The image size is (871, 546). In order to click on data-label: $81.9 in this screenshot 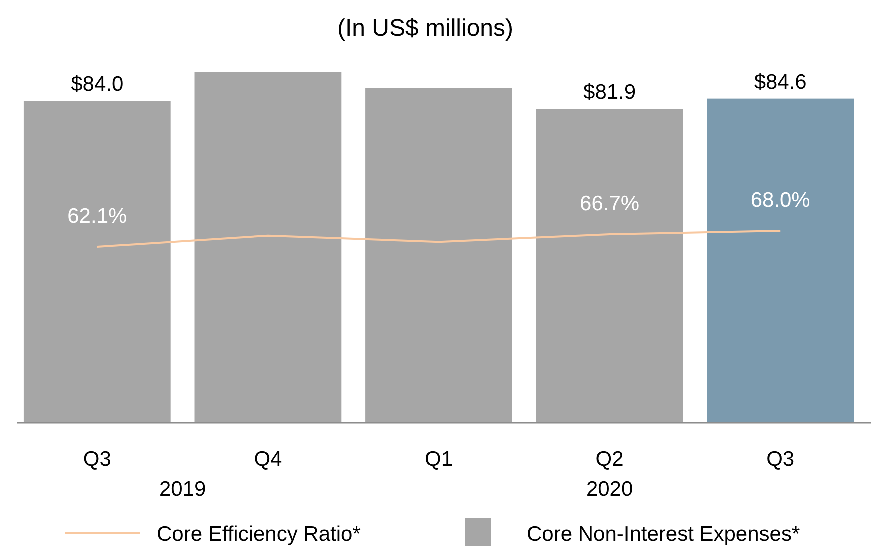, I will do `click(610, 92)`.